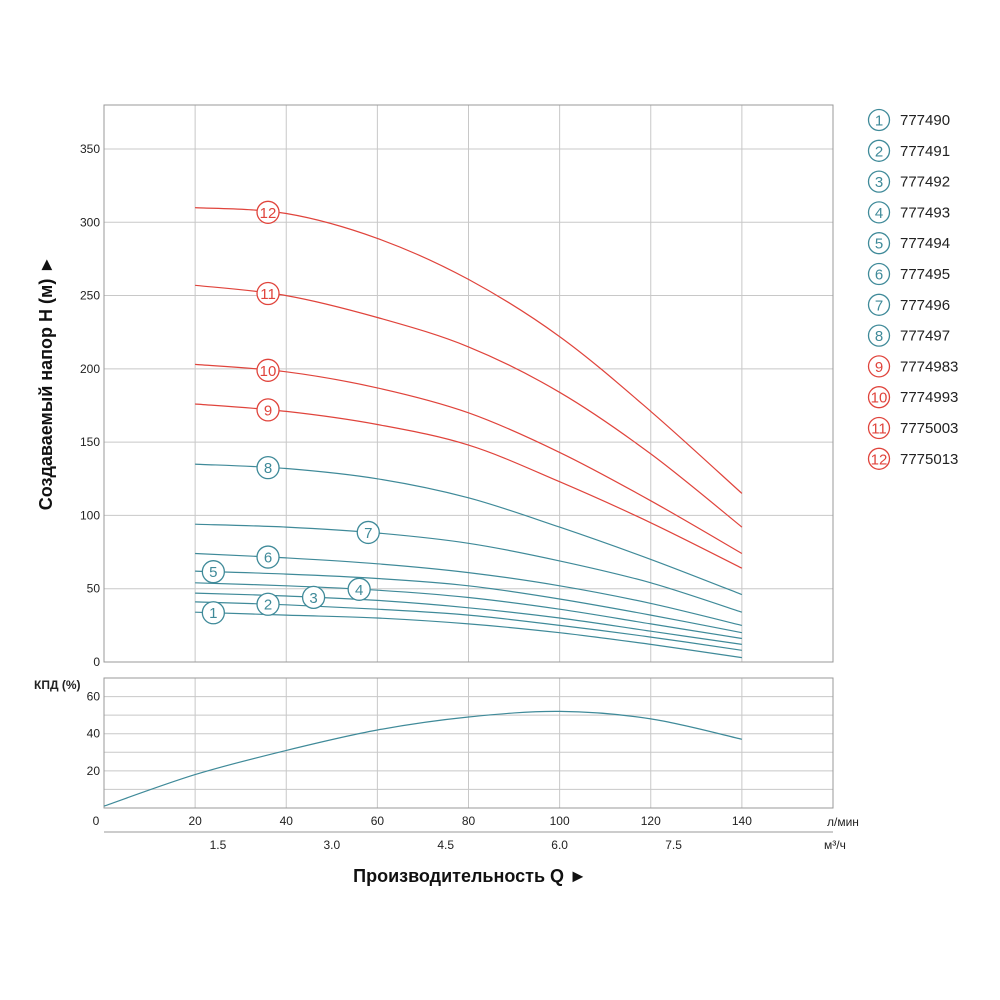  I want to click on legend-item-7: 7 777496, so click(908, 304).